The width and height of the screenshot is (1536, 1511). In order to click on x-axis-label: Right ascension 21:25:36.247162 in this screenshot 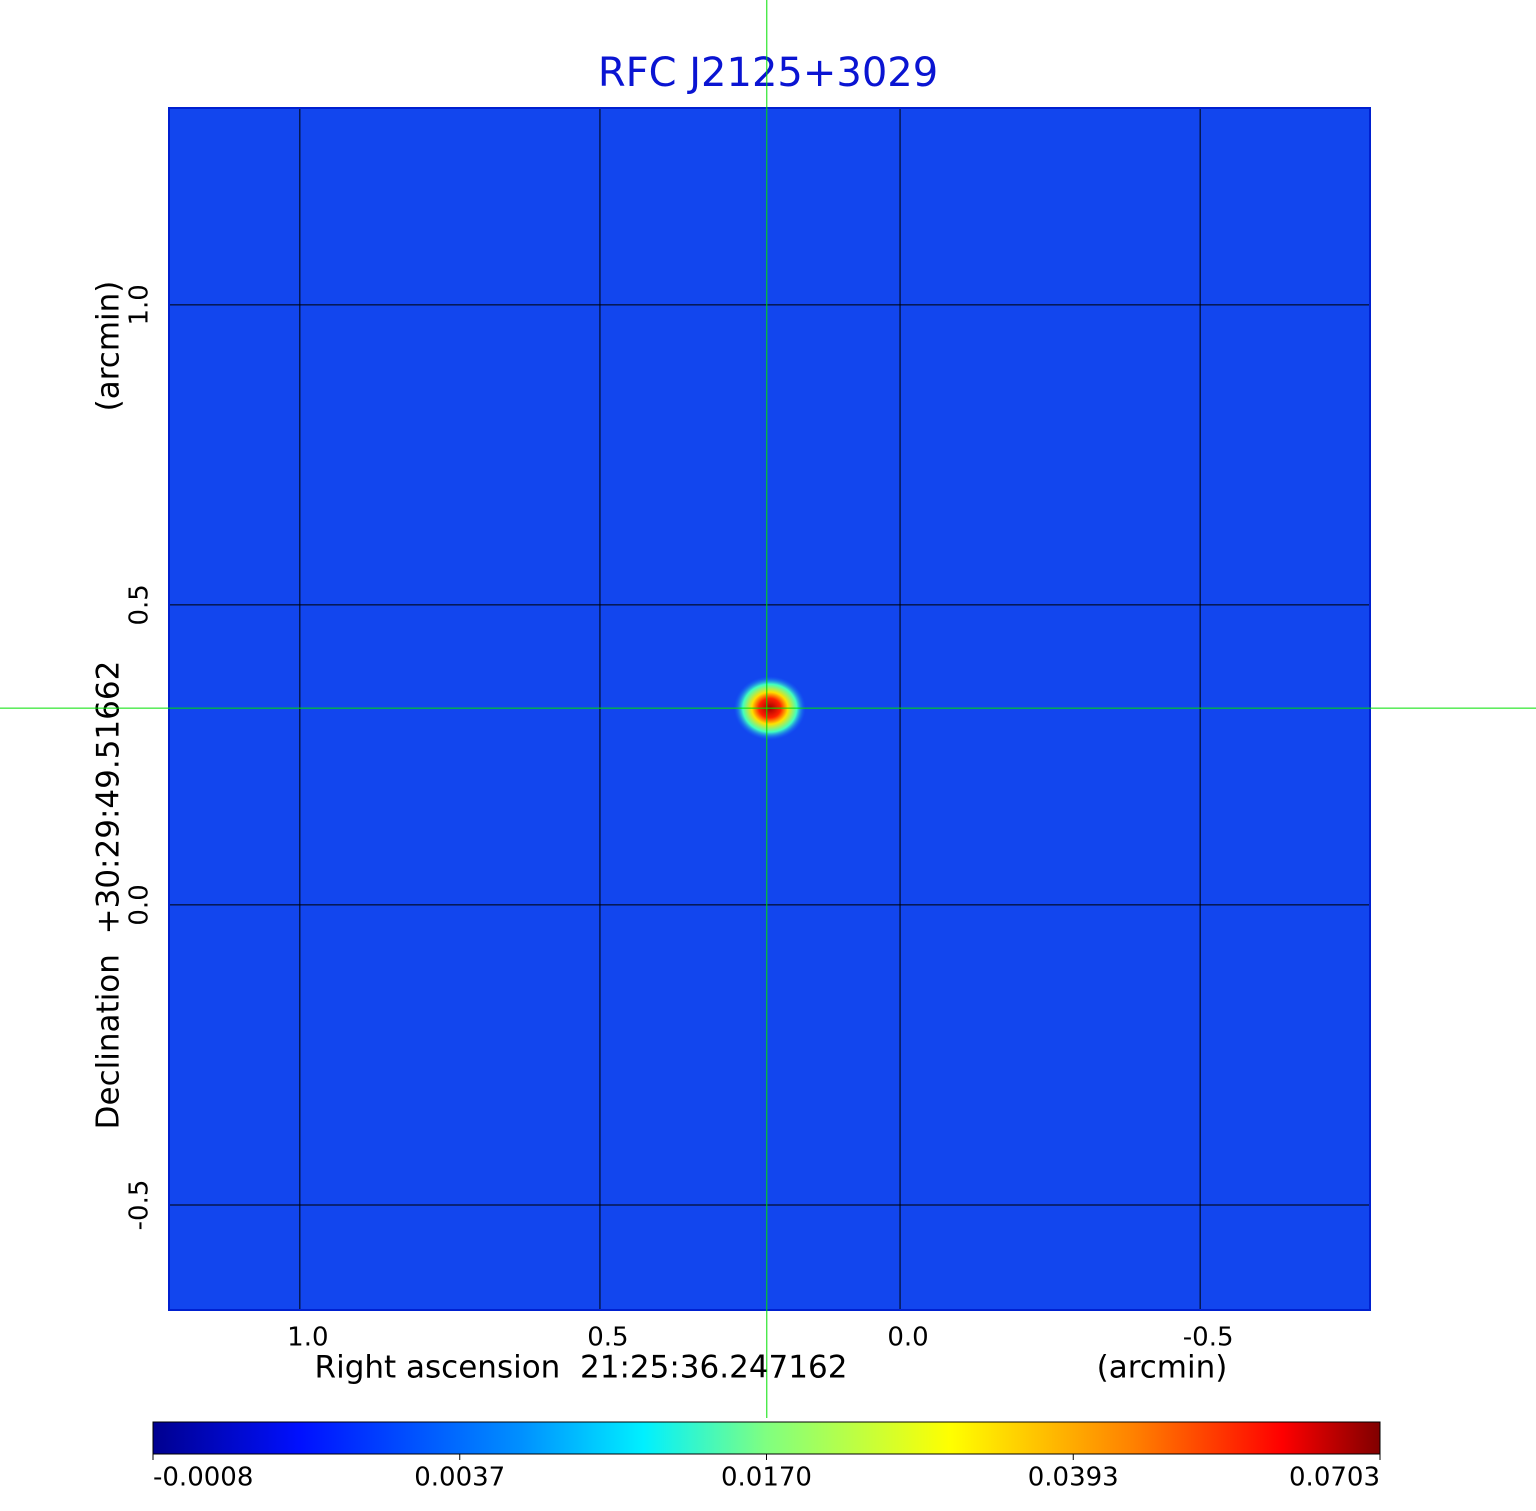, I will do `click(581, 1368)`.